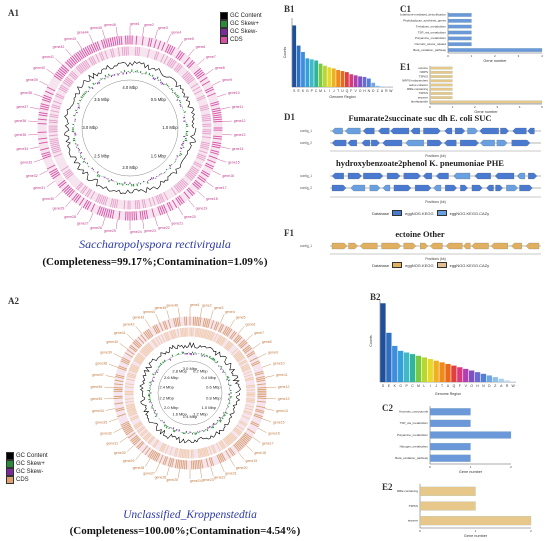  I want to click on gene-track-suc: contig_1 contig_2 Positions (kb), so click(420, 142).